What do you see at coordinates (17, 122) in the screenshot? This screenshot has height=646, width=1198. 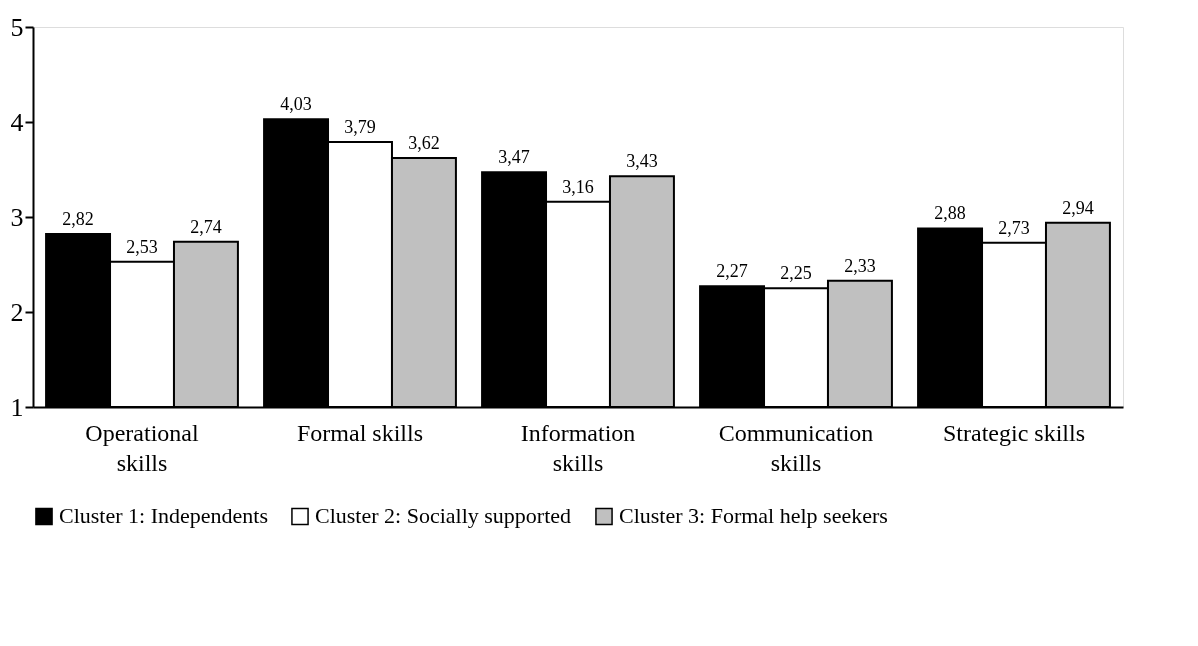 I see `y-tick-label: 4` at bounding box center [17, 122].